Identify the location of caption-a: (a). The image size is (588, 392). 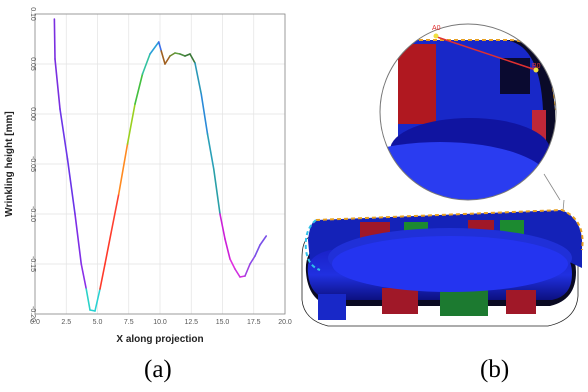
(158, 369).